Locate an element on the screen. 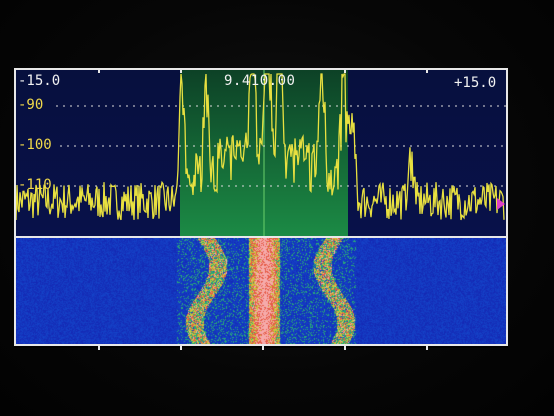 The width and height of the screenshot is (554, 416). frame-bottom is located at coordinates (261, 345).